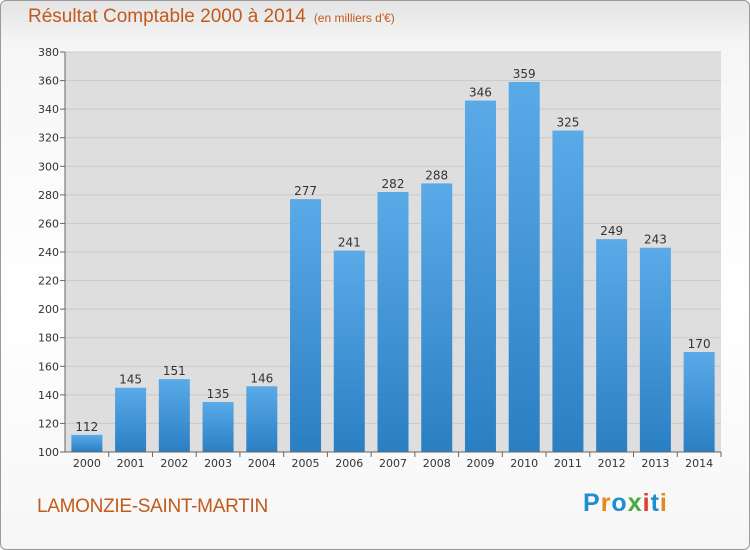 The width and height of the screenshot is (750, 550). I want to click on y-tick-label: 160, so click(48, 366).